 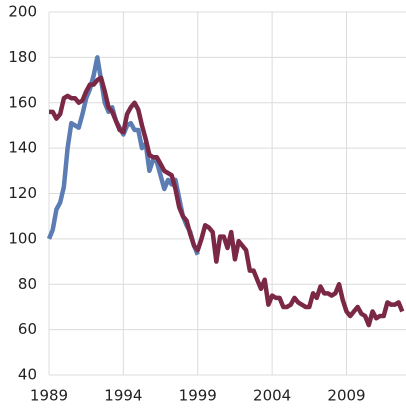 What do you see at coordinates (123, 396) in the screenshot?
I see `x-tick-label: 1994` at bounding box center [123, 396].